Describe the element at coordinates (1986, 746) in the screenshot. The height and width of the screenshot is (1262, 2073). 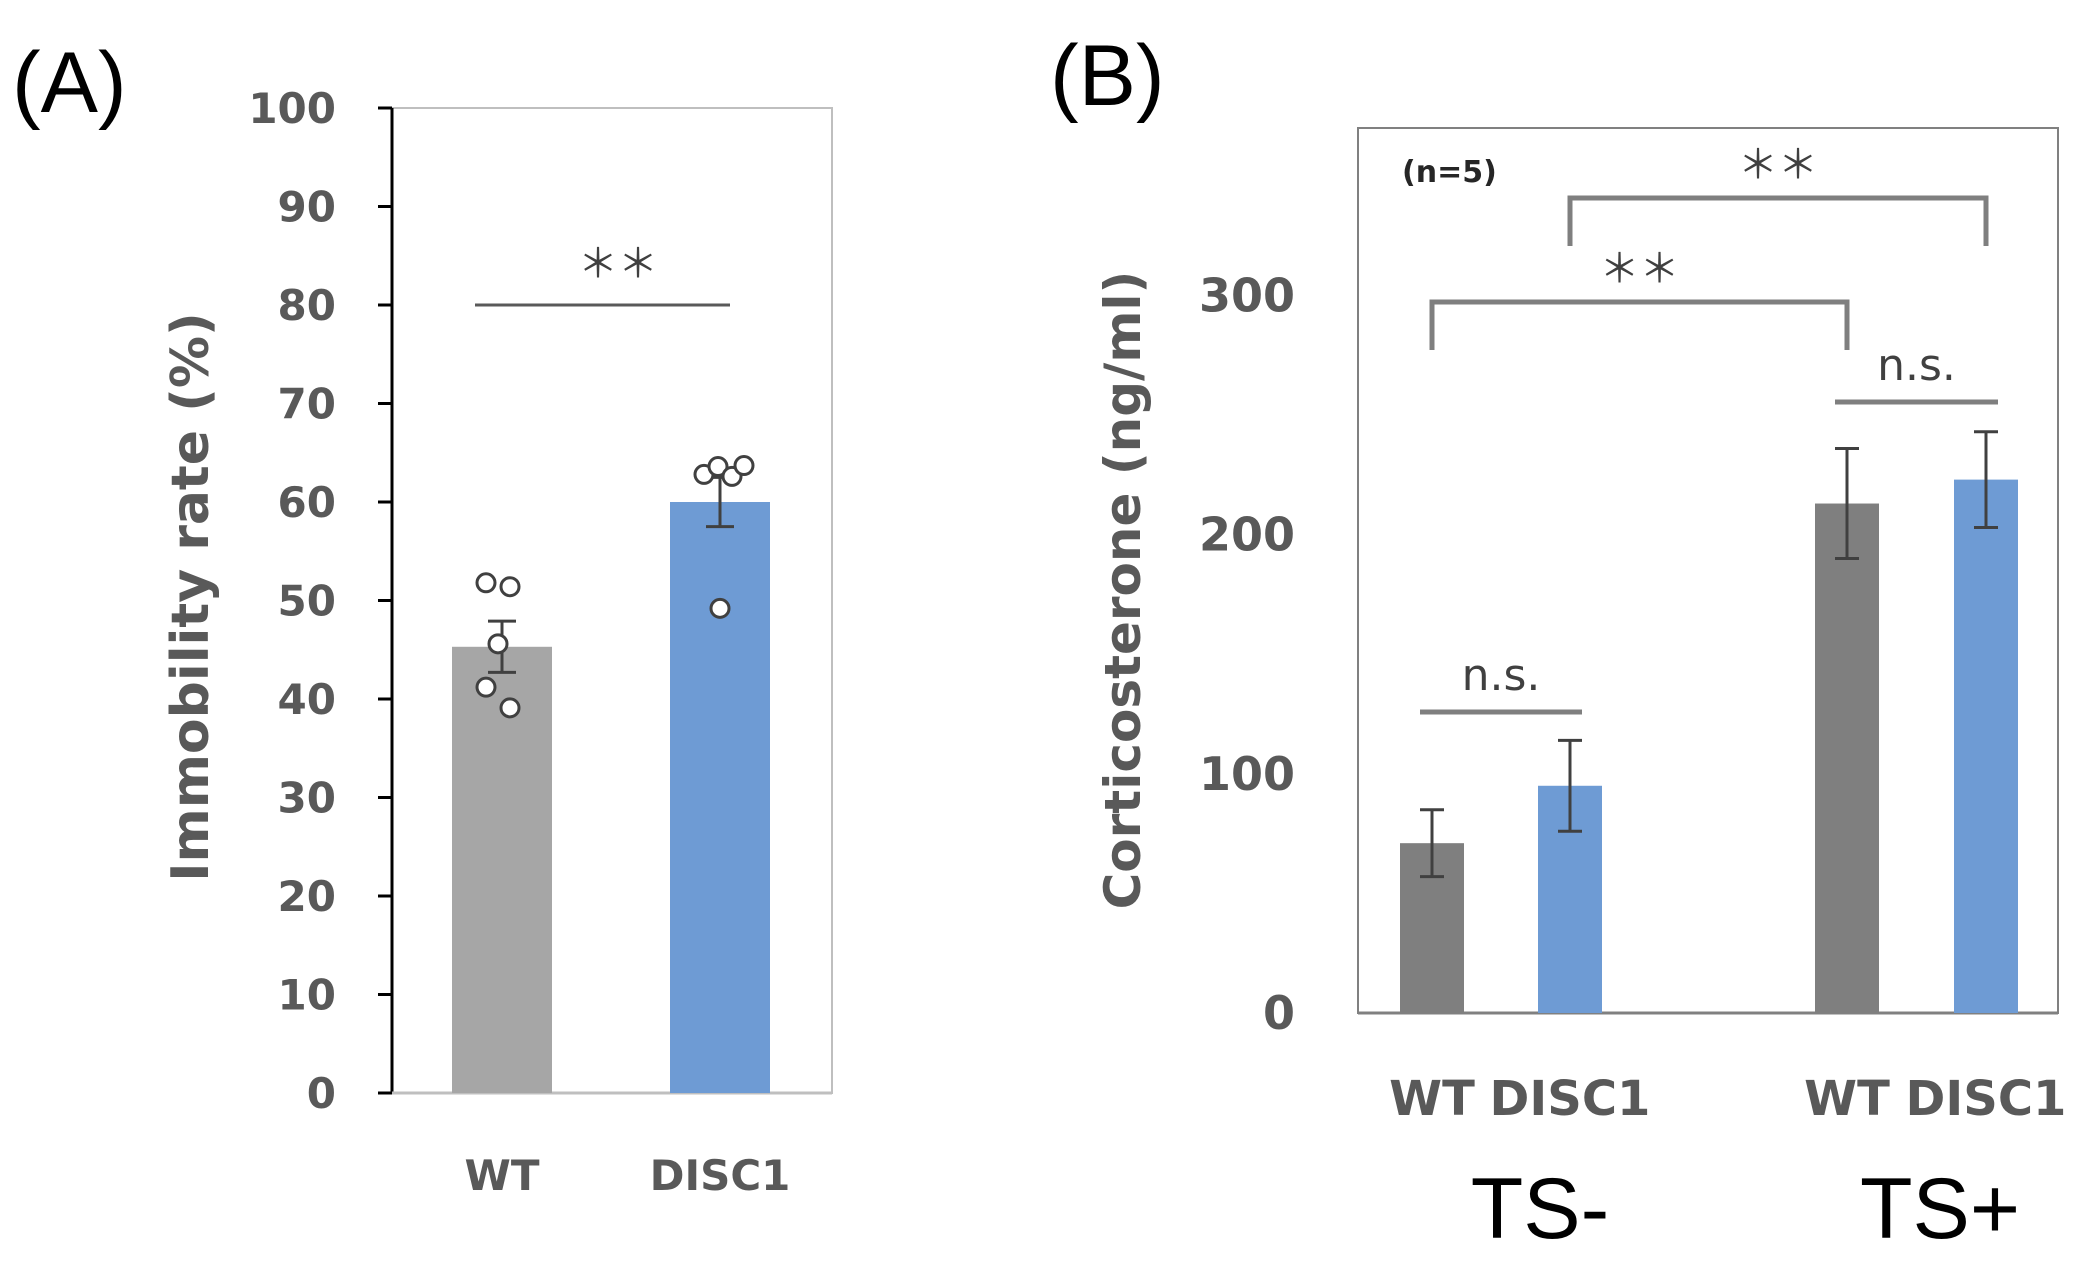
I see `panel-b-bar-disc1` at that location.